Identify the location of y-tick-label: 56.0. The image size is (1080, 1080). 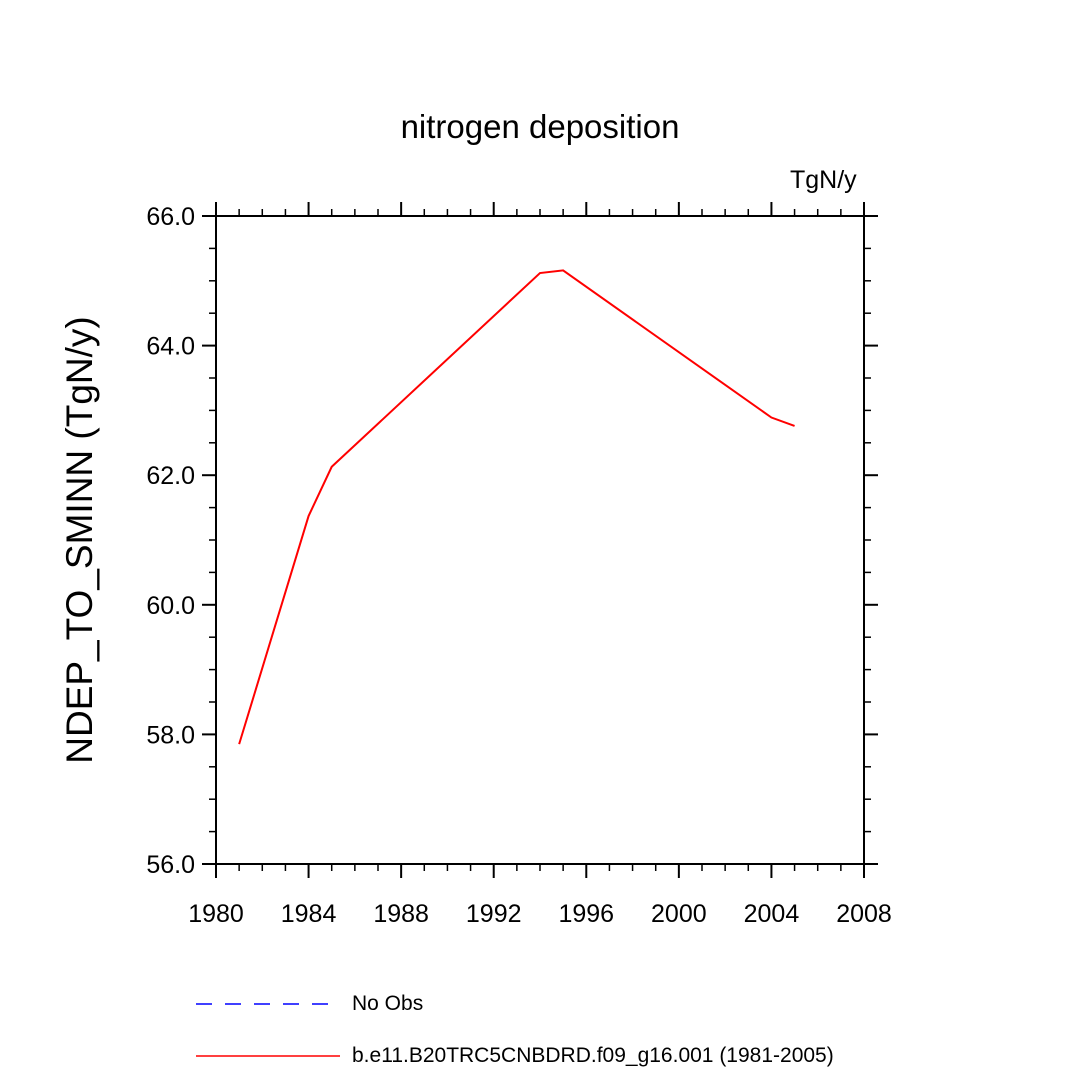
(170, 865).